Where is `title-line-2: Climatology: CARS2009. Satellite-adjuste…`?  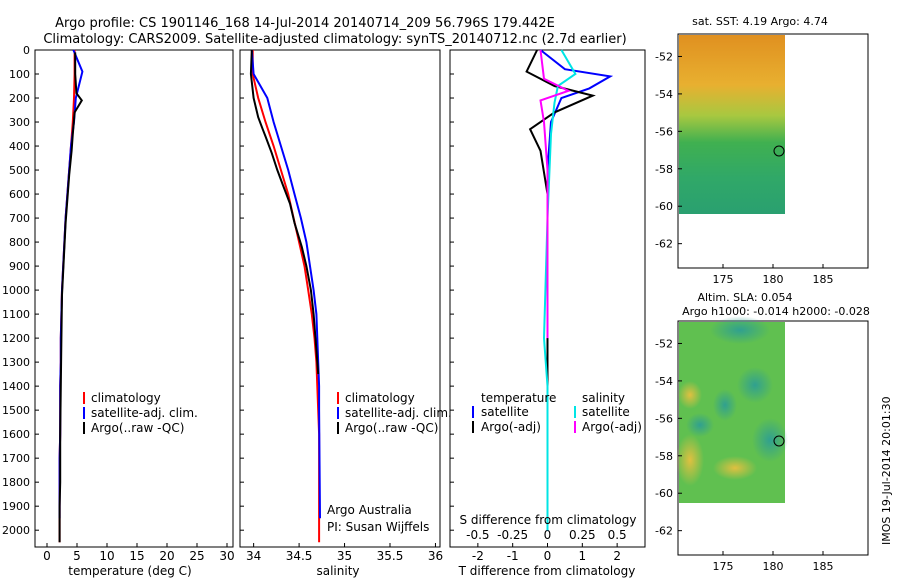
title-line-2: Climatology: CARS2009. Satellite-adjuste… is located at coordinates (334, 39).